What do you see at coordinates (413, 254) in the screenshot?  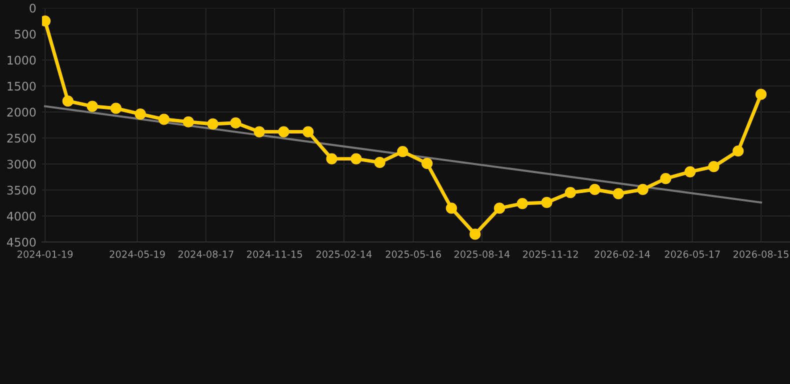 I see `x-tick-label: 2025-05-16` at bounding box center [413, 254].